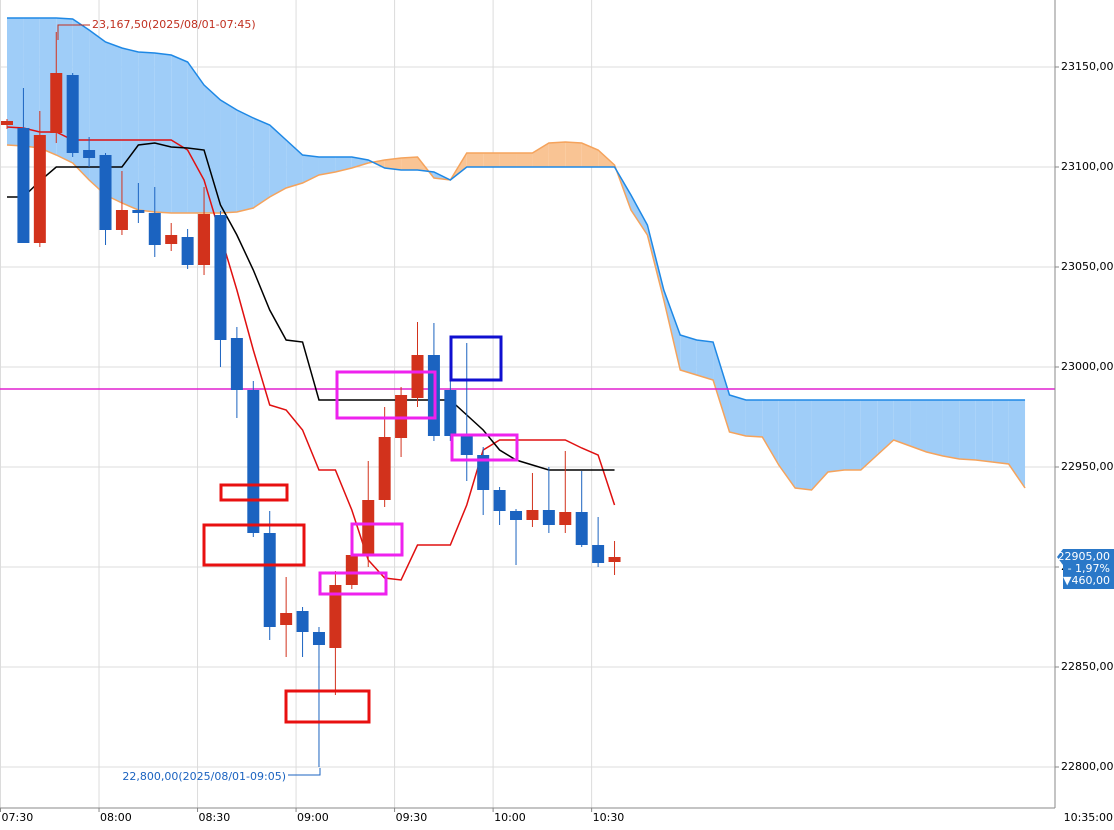 The width and height of the screenshot is (1114, 830). What do you see at coordinates (215, 817) in the screenshot?
I see `x-tick-label: 08:30` at bounding box center [215, 817].